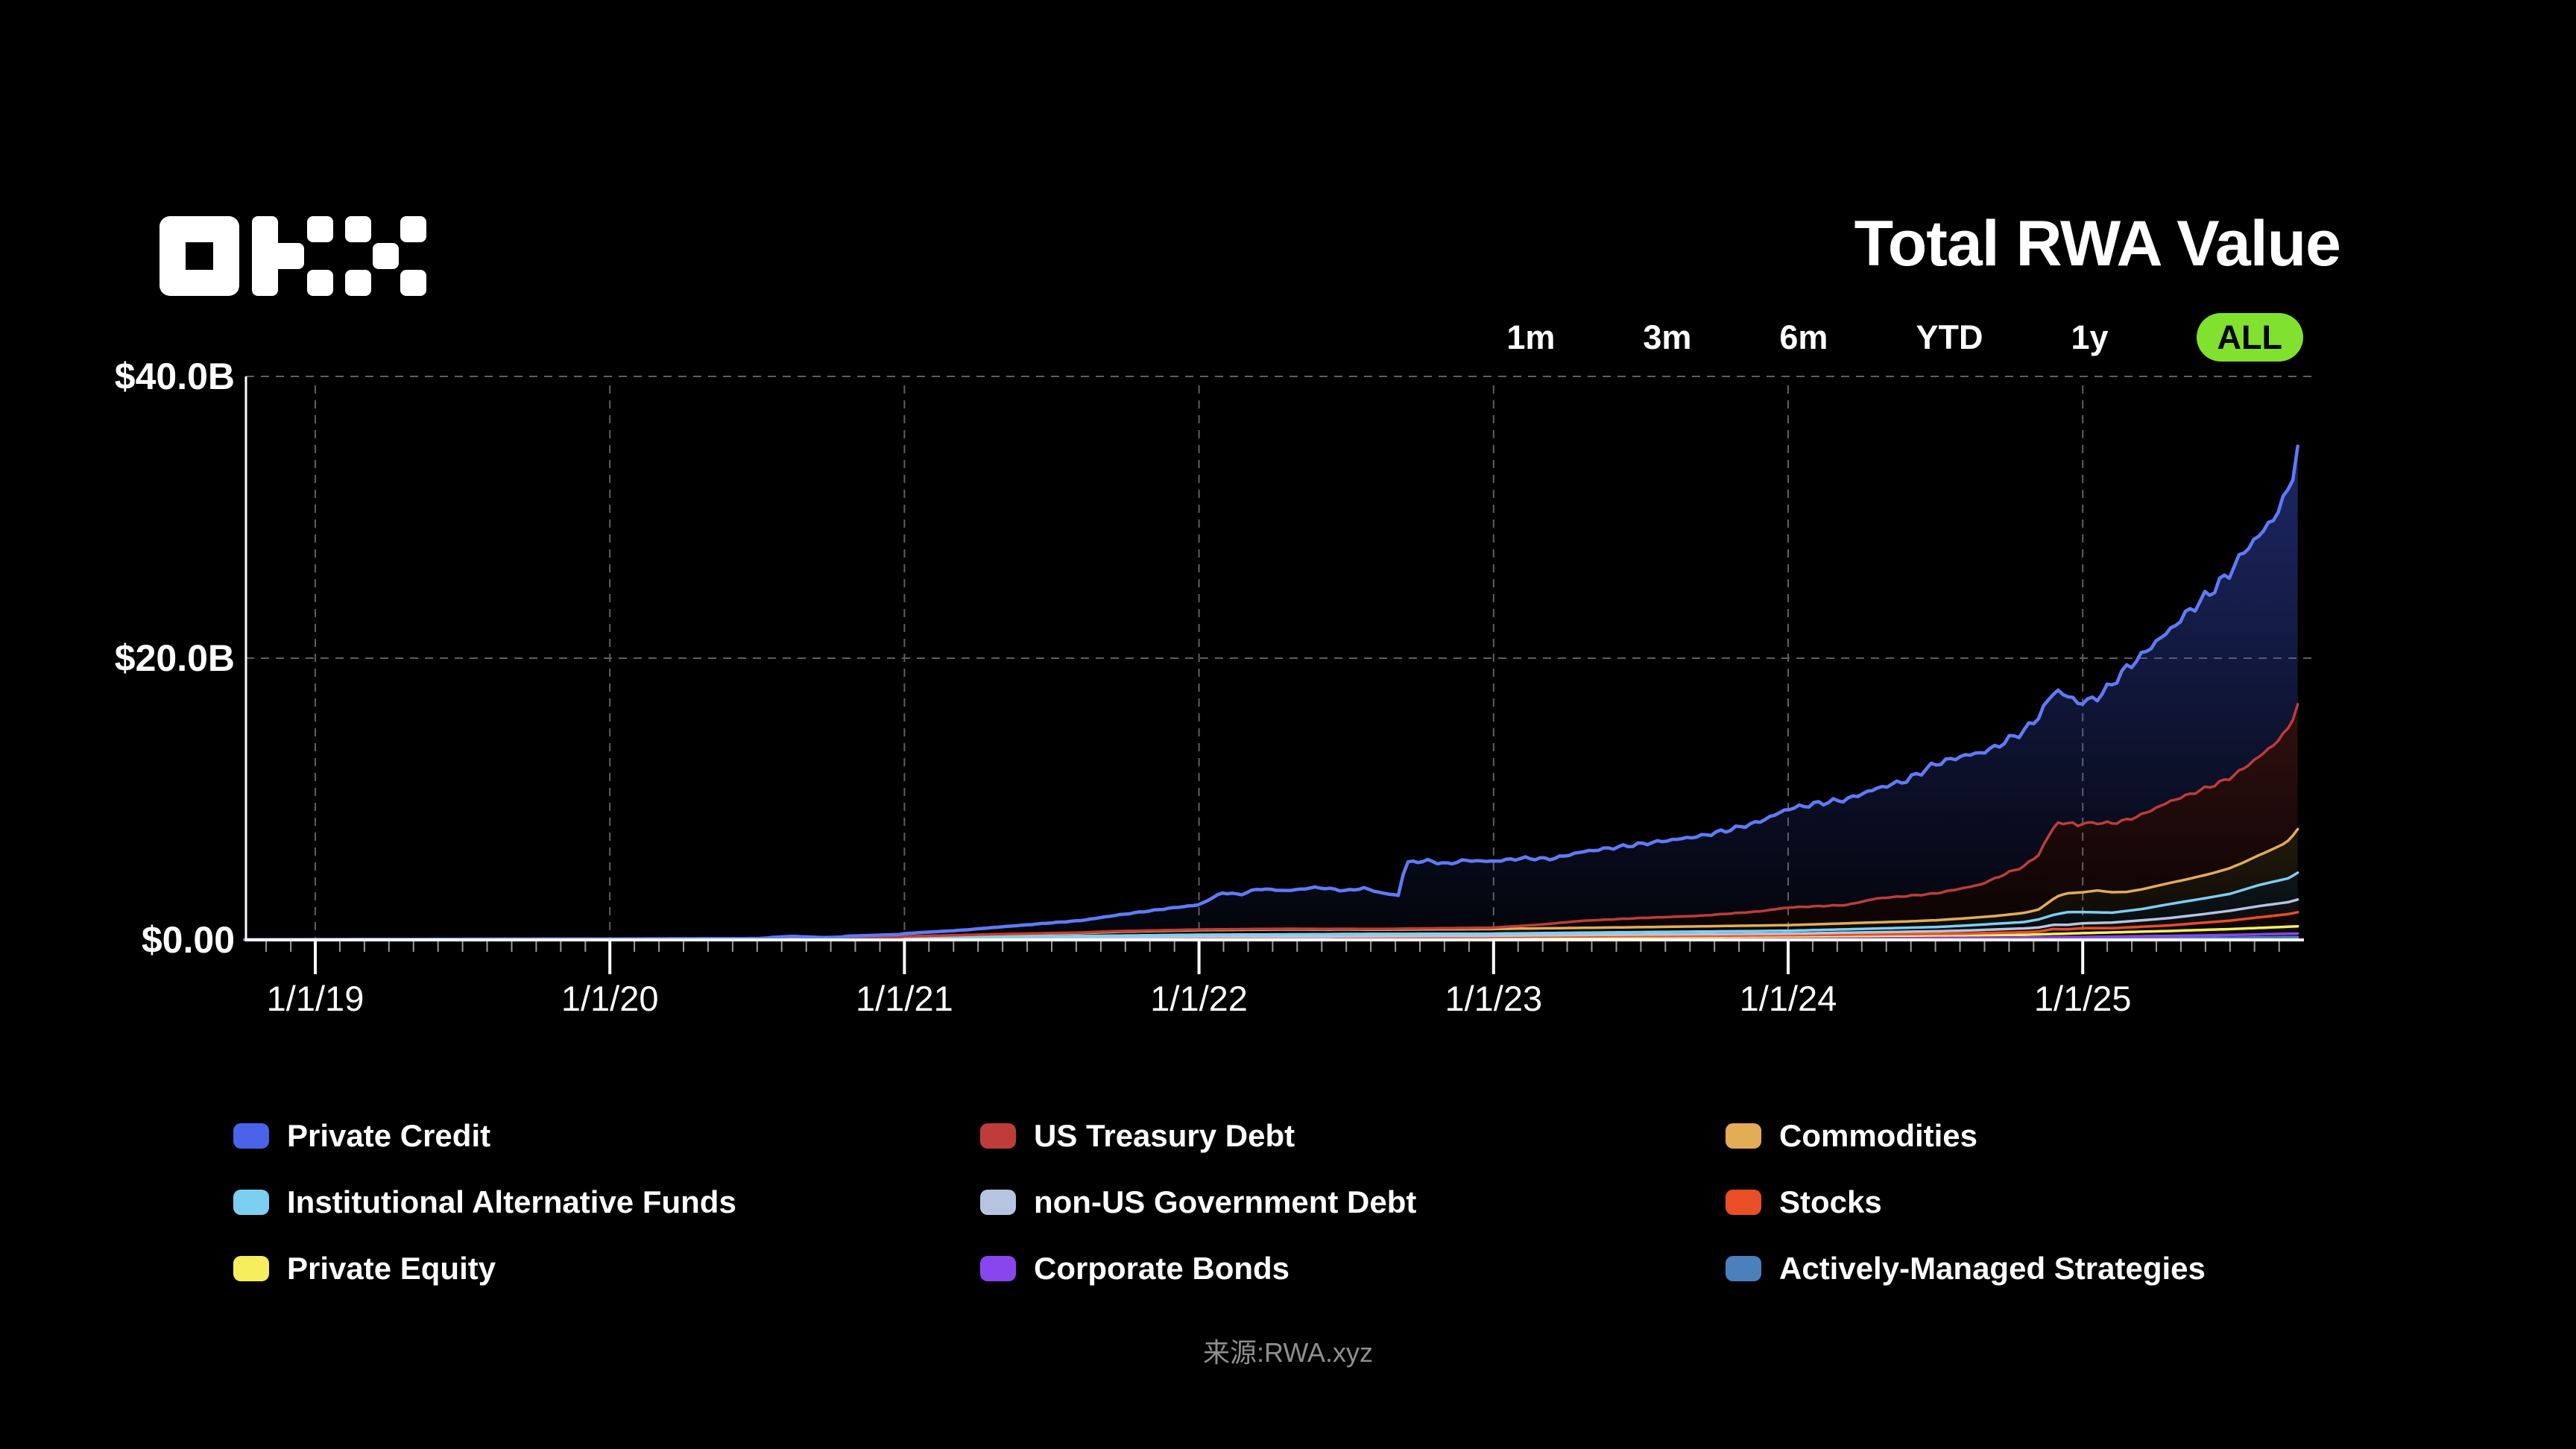  Describe the element at coordinates (1164, 1135) in the screenshot. I see `legend-label: US Treasury Debt` at that location.